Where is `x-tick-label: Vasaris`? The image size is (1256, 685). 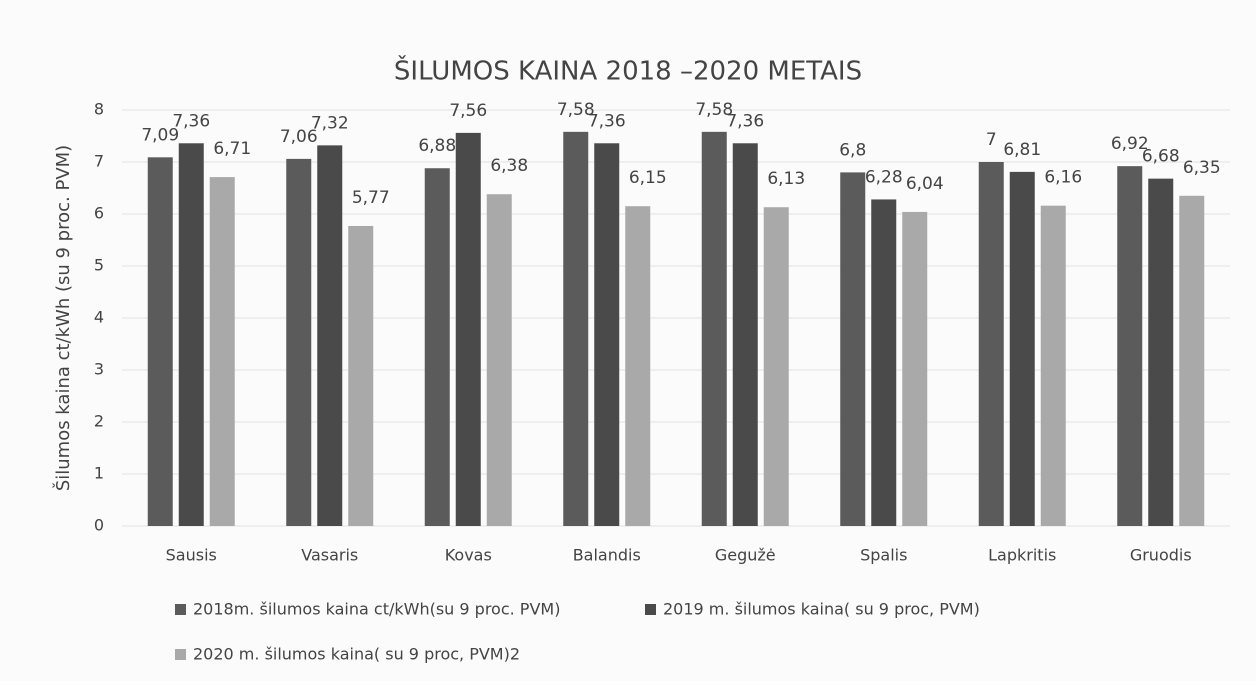 x-tick-label: Vasaris is located at coordinates (329, 555).